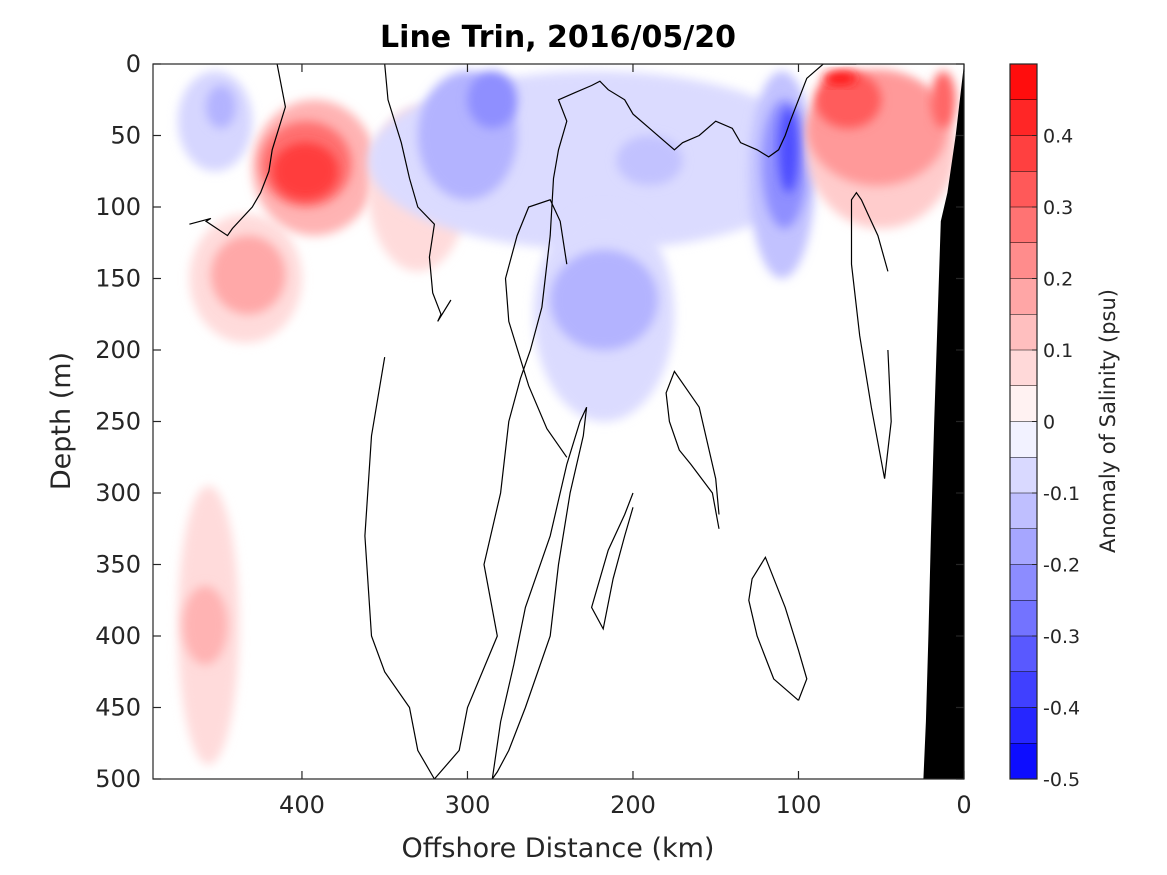 This screenshot has width=1167, height=875. Describe the element at coordinates (118, 779) in the screenshot. I see `y-tick-label: 500` at that location.